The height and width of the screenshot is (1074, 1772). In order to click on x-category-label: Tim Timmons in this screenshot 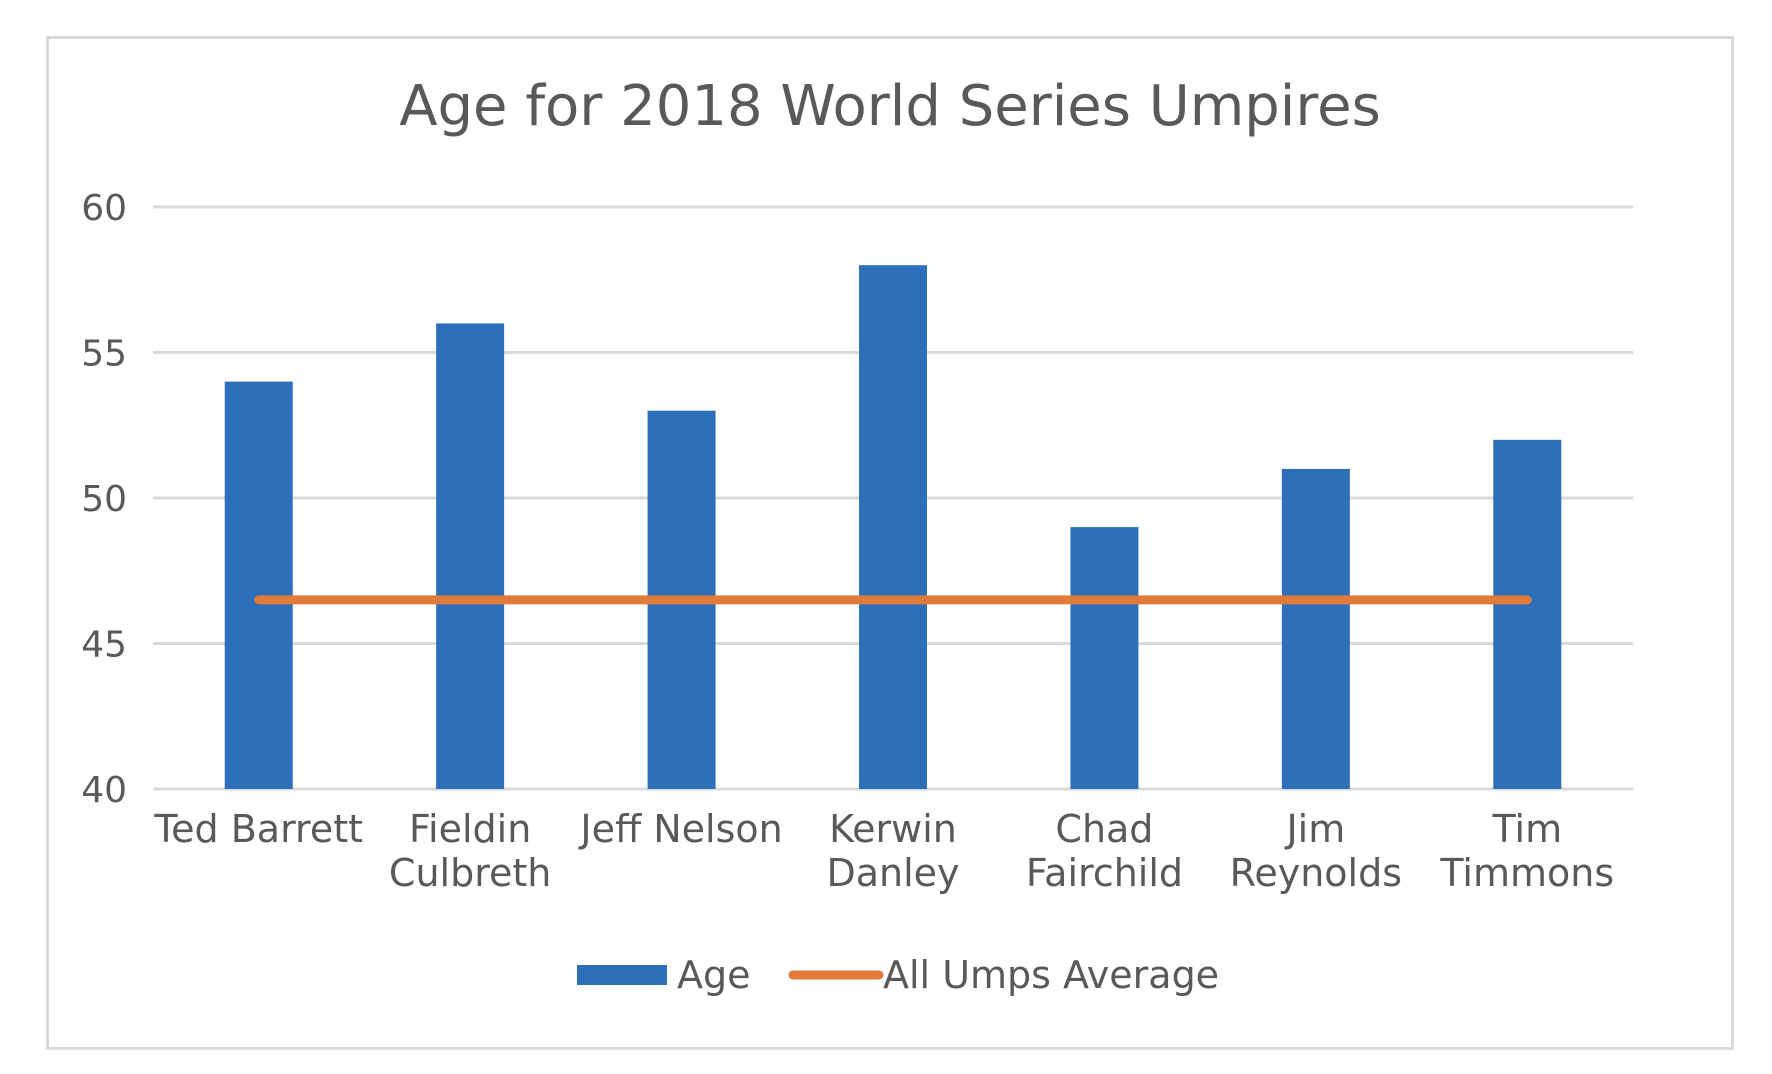, I will do `click(1526, 851)`.